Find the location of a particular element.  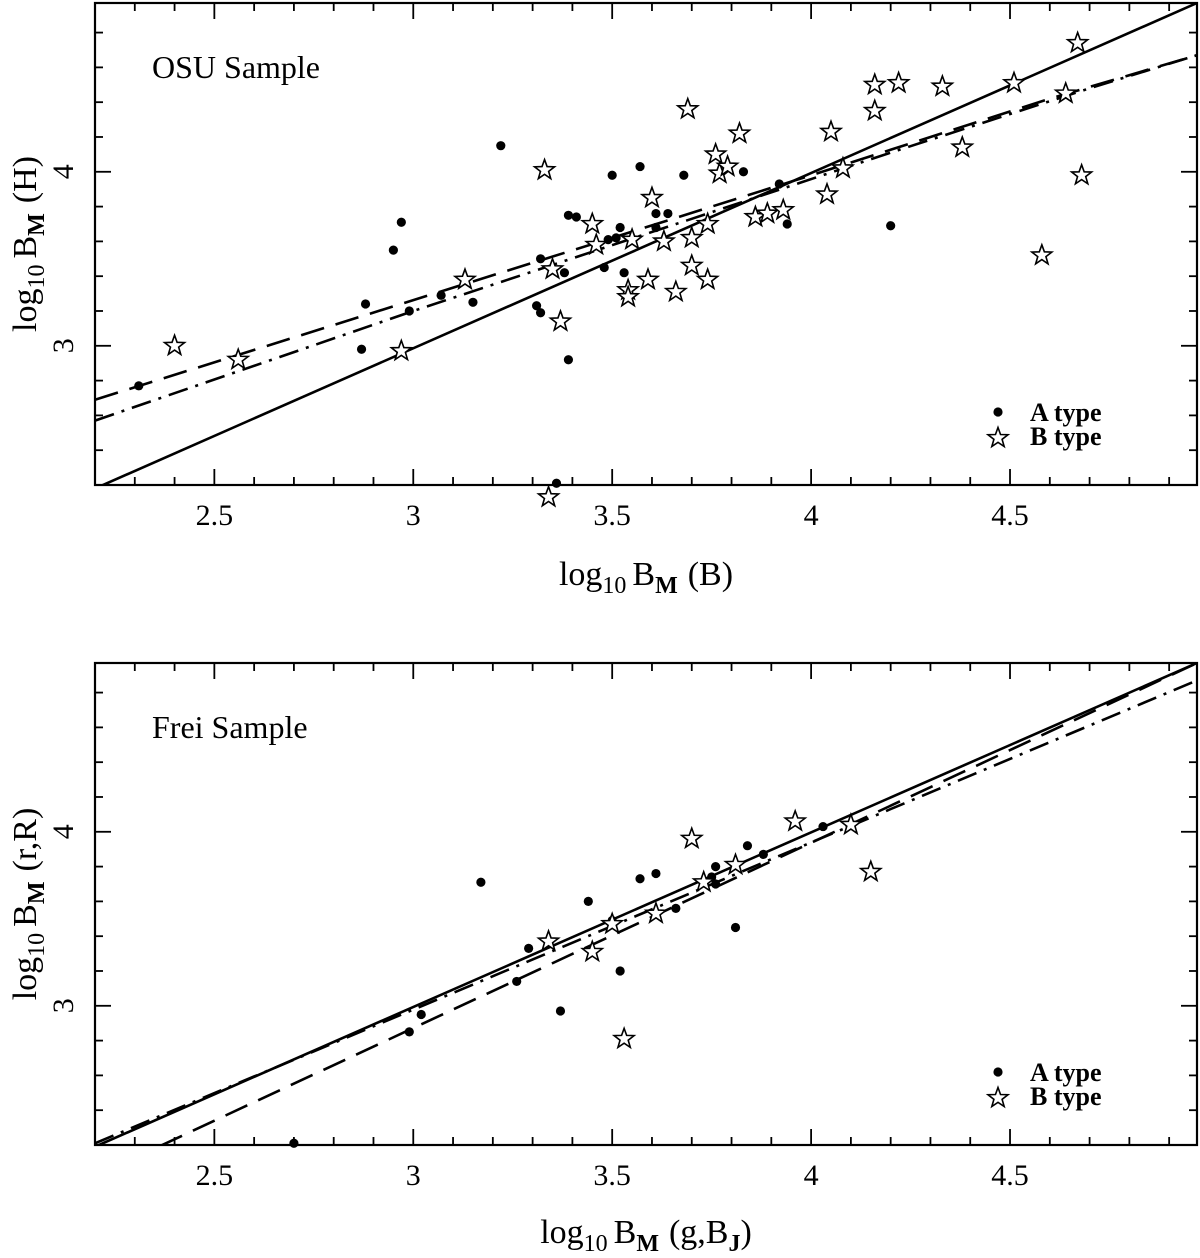

y-axis-label: log10 BM (r,R) is located at coordinates (28, 904).